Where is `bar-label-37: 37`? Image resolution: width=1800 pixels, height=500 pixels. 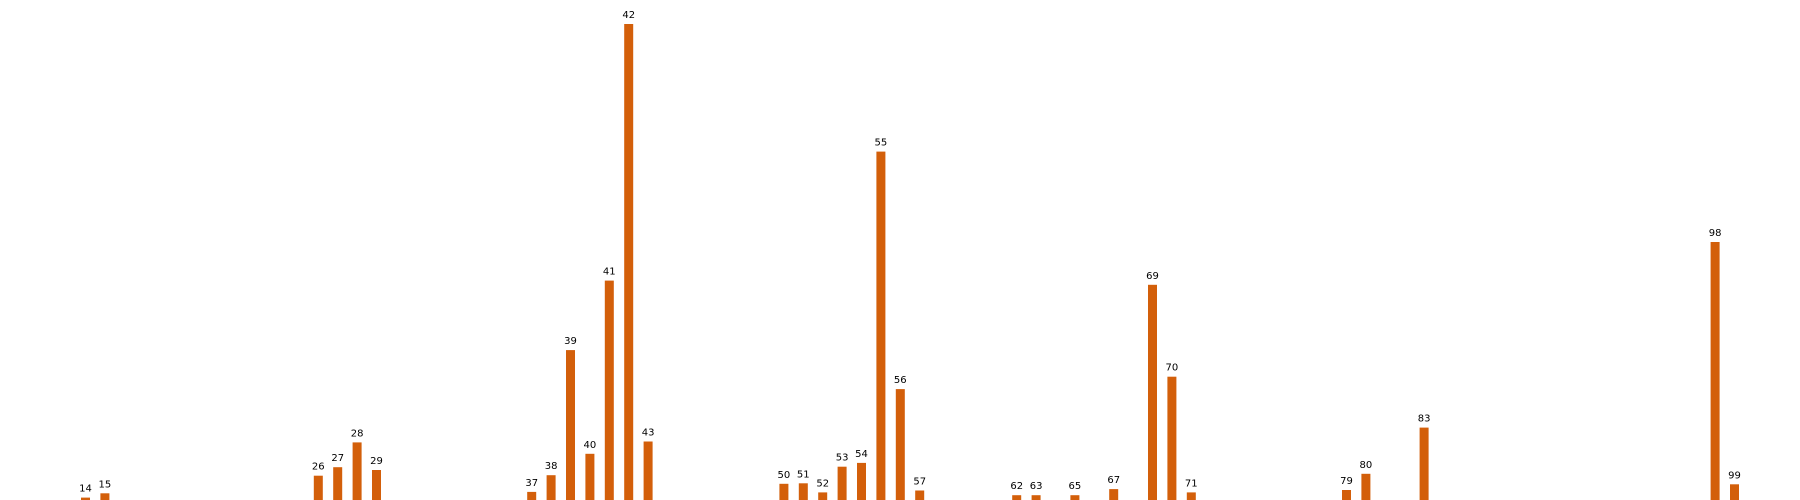 bar-label-37: 37 is located at coordinates (531, 483).